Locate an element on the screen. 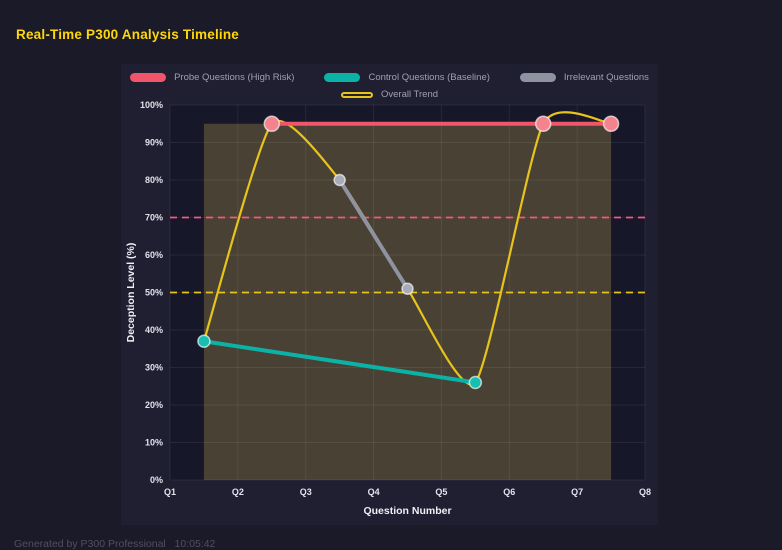  y-tick-label: 50% is located at coordinates (154, 293).